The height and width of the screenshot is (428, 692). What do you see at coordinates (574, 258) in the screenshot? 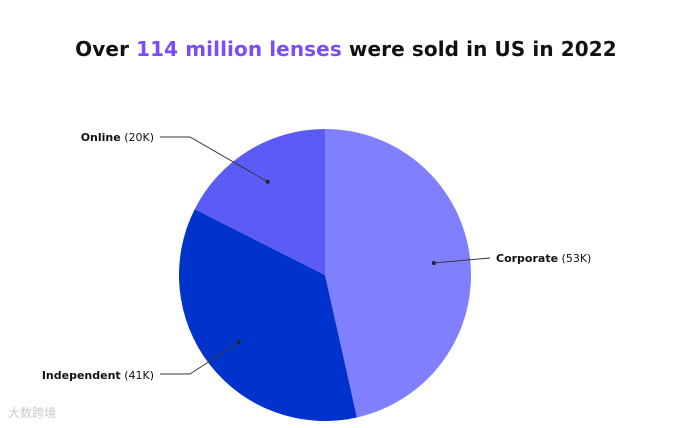
I see `slice-label-value: (53K)` at bounding box center [574, 258].